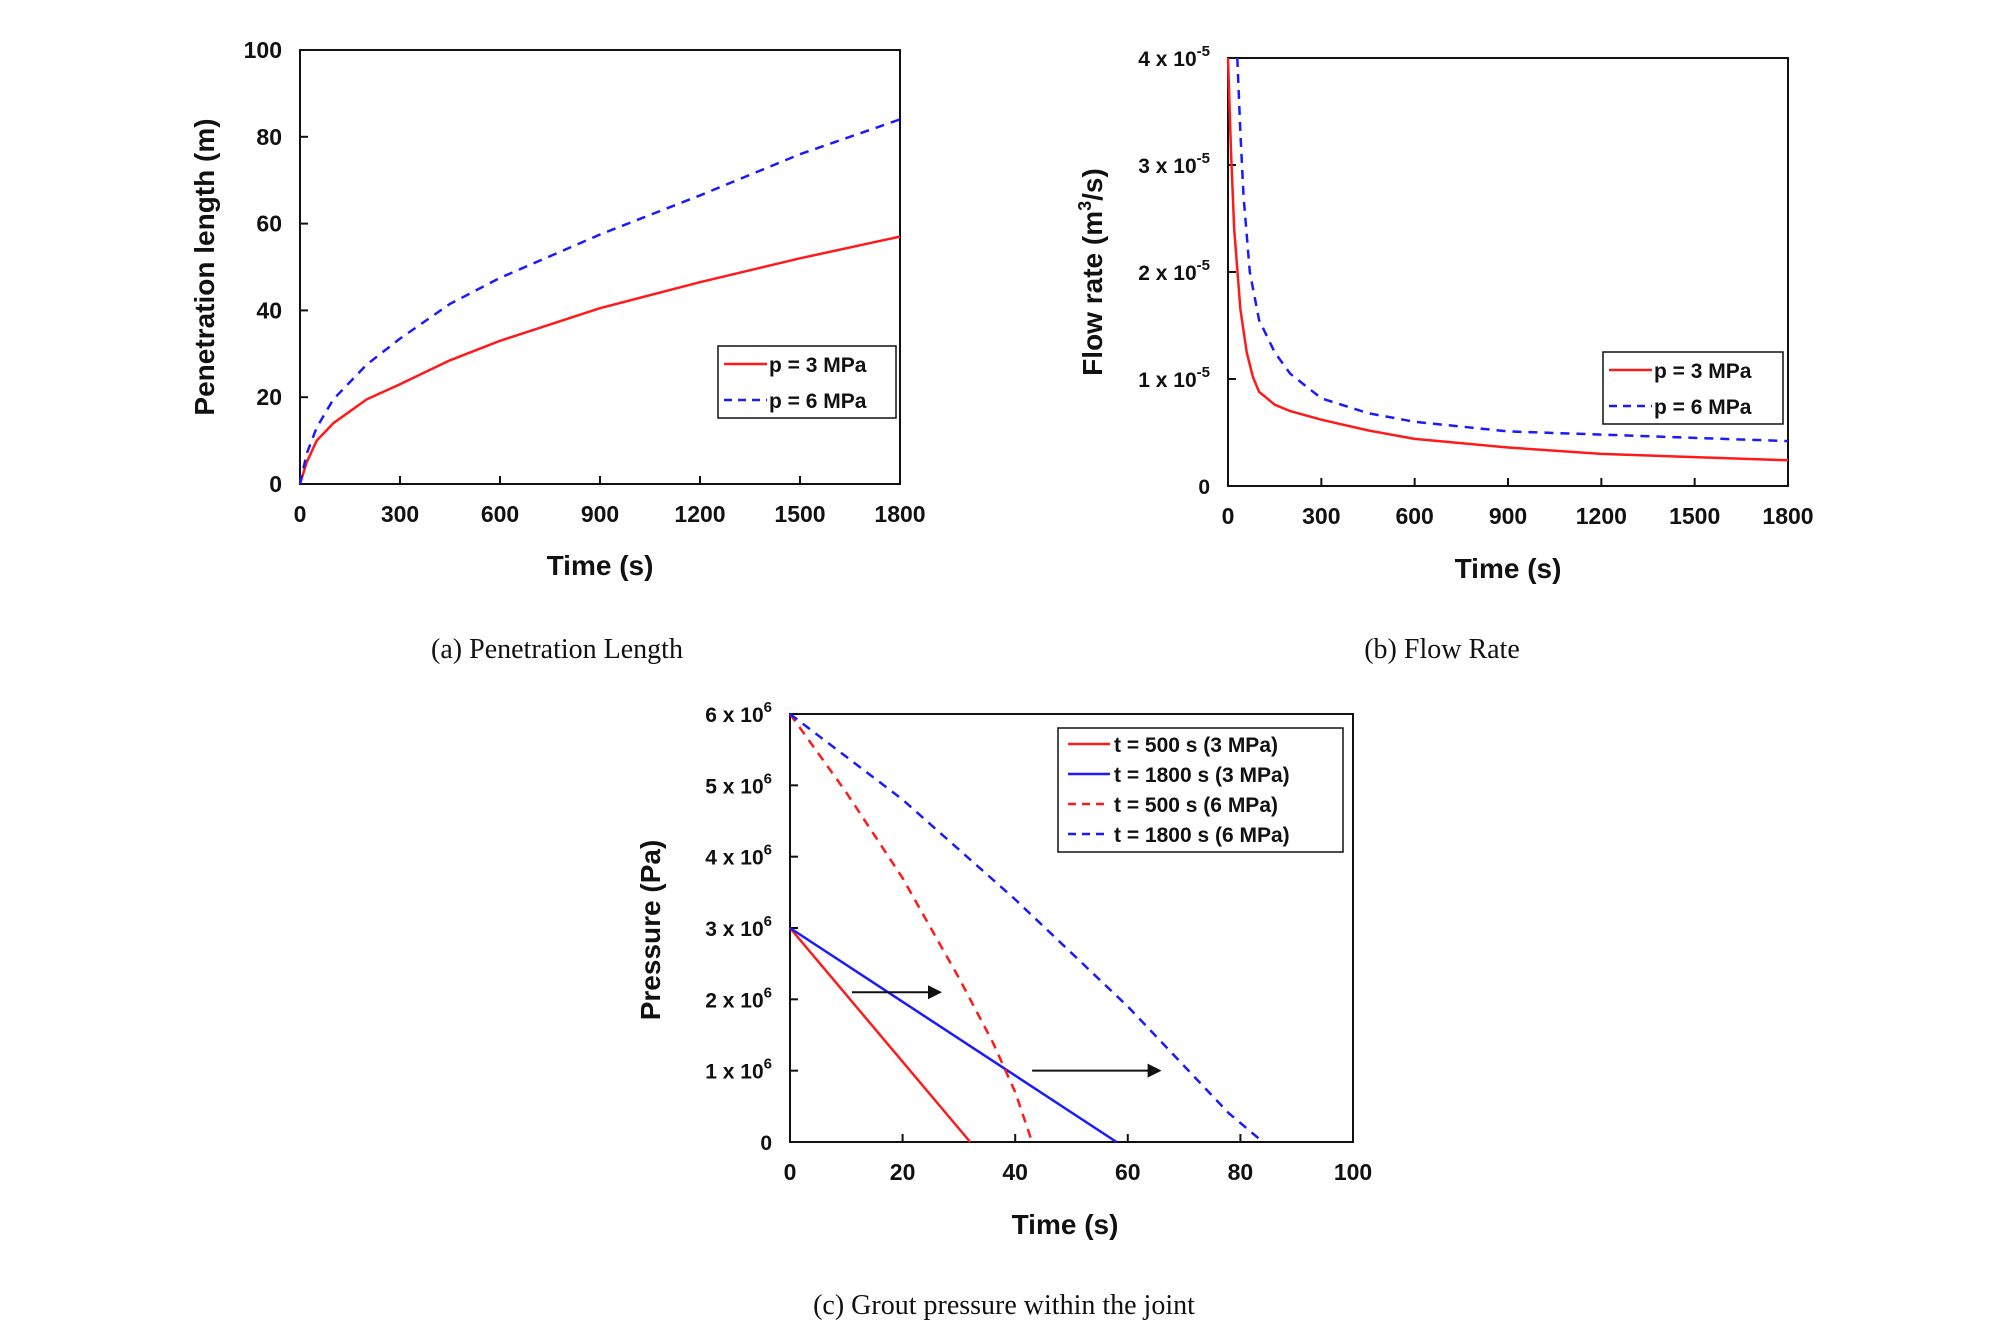  I want to click on y-tick-label: 3 x 10⁶, so click(738, 927).